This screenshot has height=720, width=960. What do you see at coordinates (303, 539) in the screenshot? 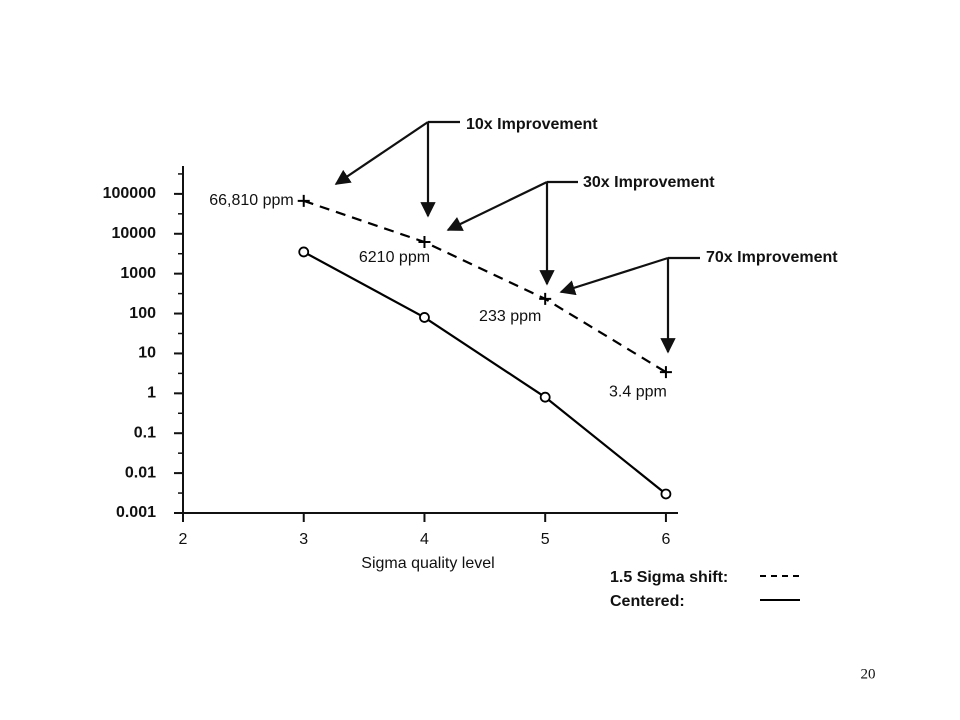
I see `x-tick-label: 3` at bounding box center [303, 539].